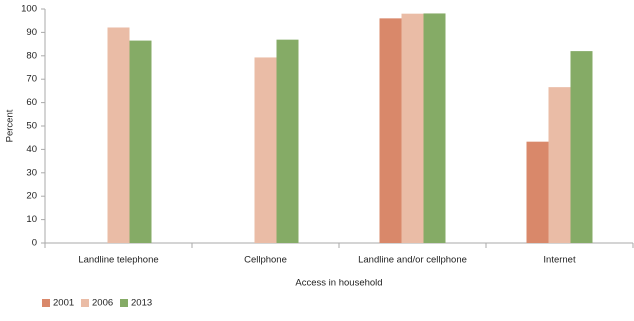 This screenshot has height=321, width=634. I want to click on y-tick-label: 100, so click(29, 9).